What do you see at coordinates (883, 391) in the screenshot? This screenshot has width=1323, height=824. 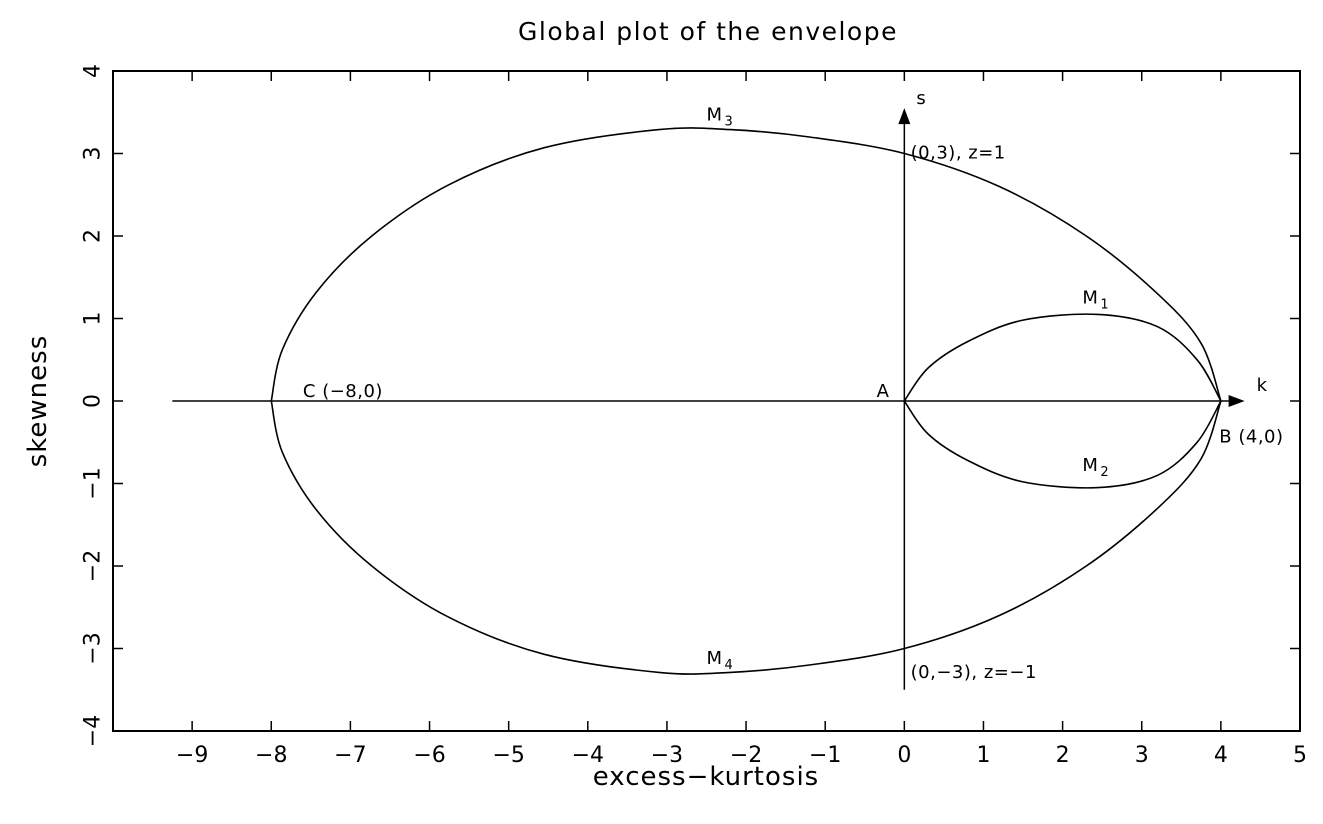 I see `annotation-label: A` at bounding box center [883, 391].